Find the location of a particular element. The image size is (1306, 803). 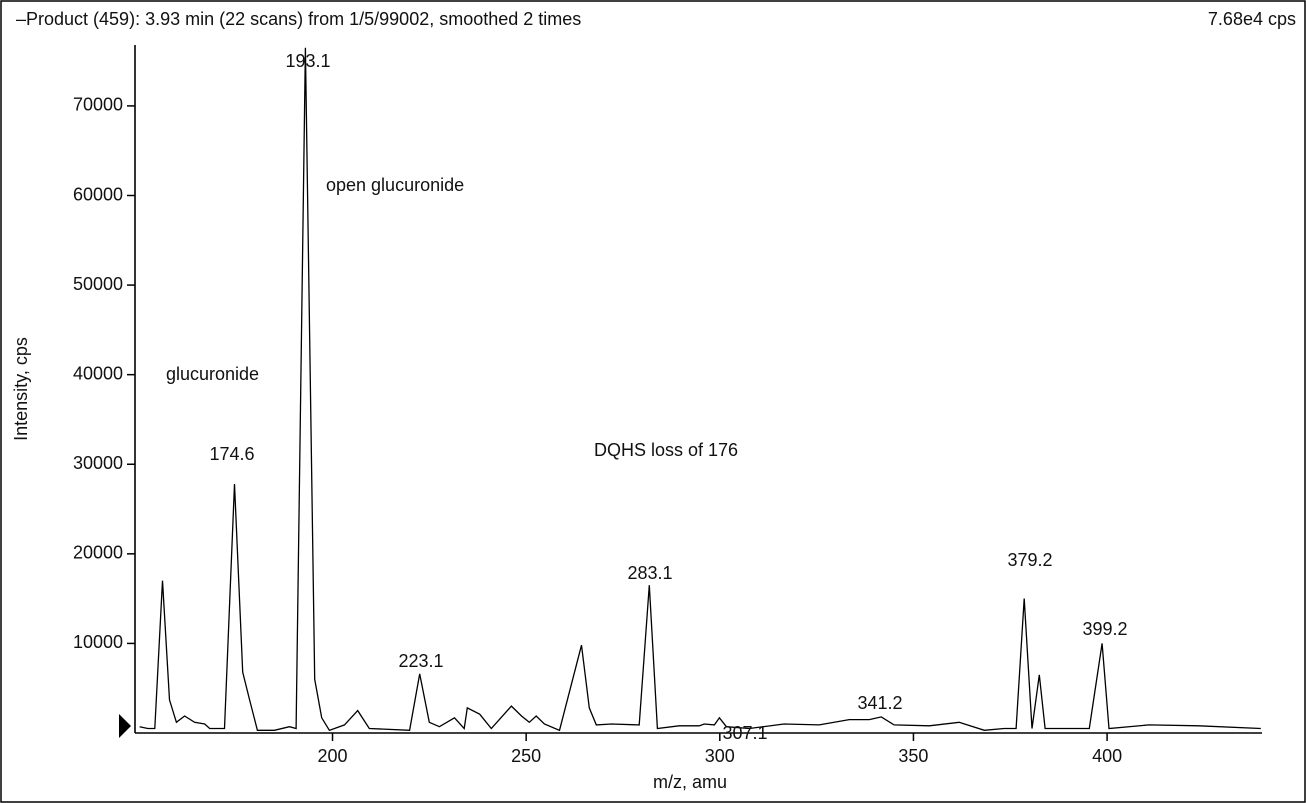

x-tick-label: 250 is located at coordinates (526, 756).